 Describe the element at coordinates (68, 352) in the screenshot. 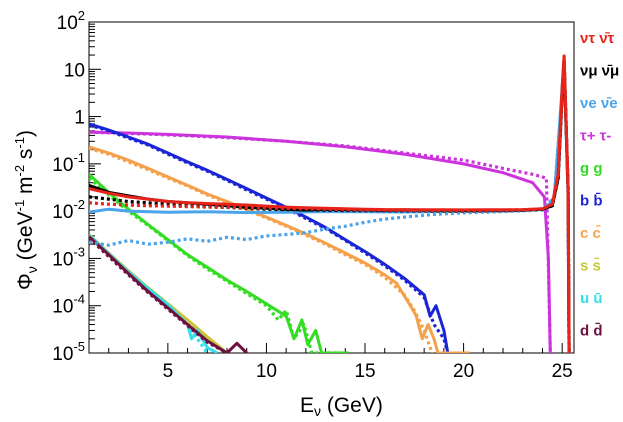

I see `y-tick-label: 10⁻⁵` at that location.